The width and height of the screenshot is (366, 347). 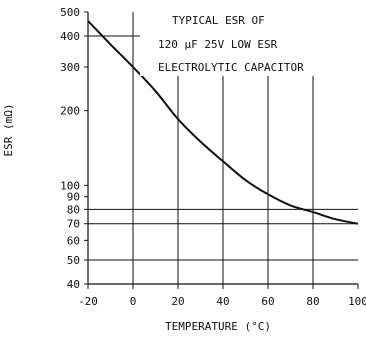 What do you see at coordinates (218, 20) in the screenshot?
I see `annotation-line-1: TYPICAL ESR OF` at bounding box center [218, 20].